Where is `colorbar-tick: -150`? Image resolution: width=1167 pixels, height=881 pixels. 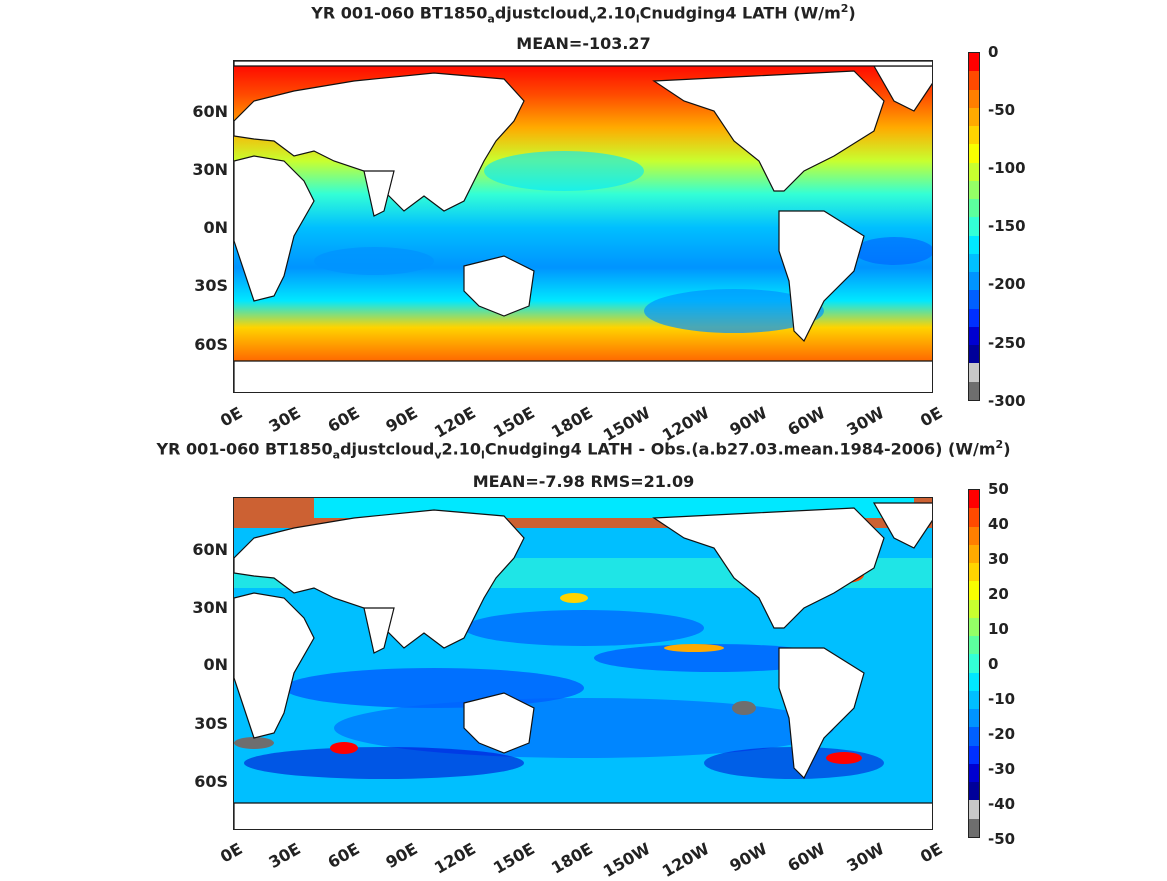
colorbar-tick: -150 is located at coordinates (1007, 226).